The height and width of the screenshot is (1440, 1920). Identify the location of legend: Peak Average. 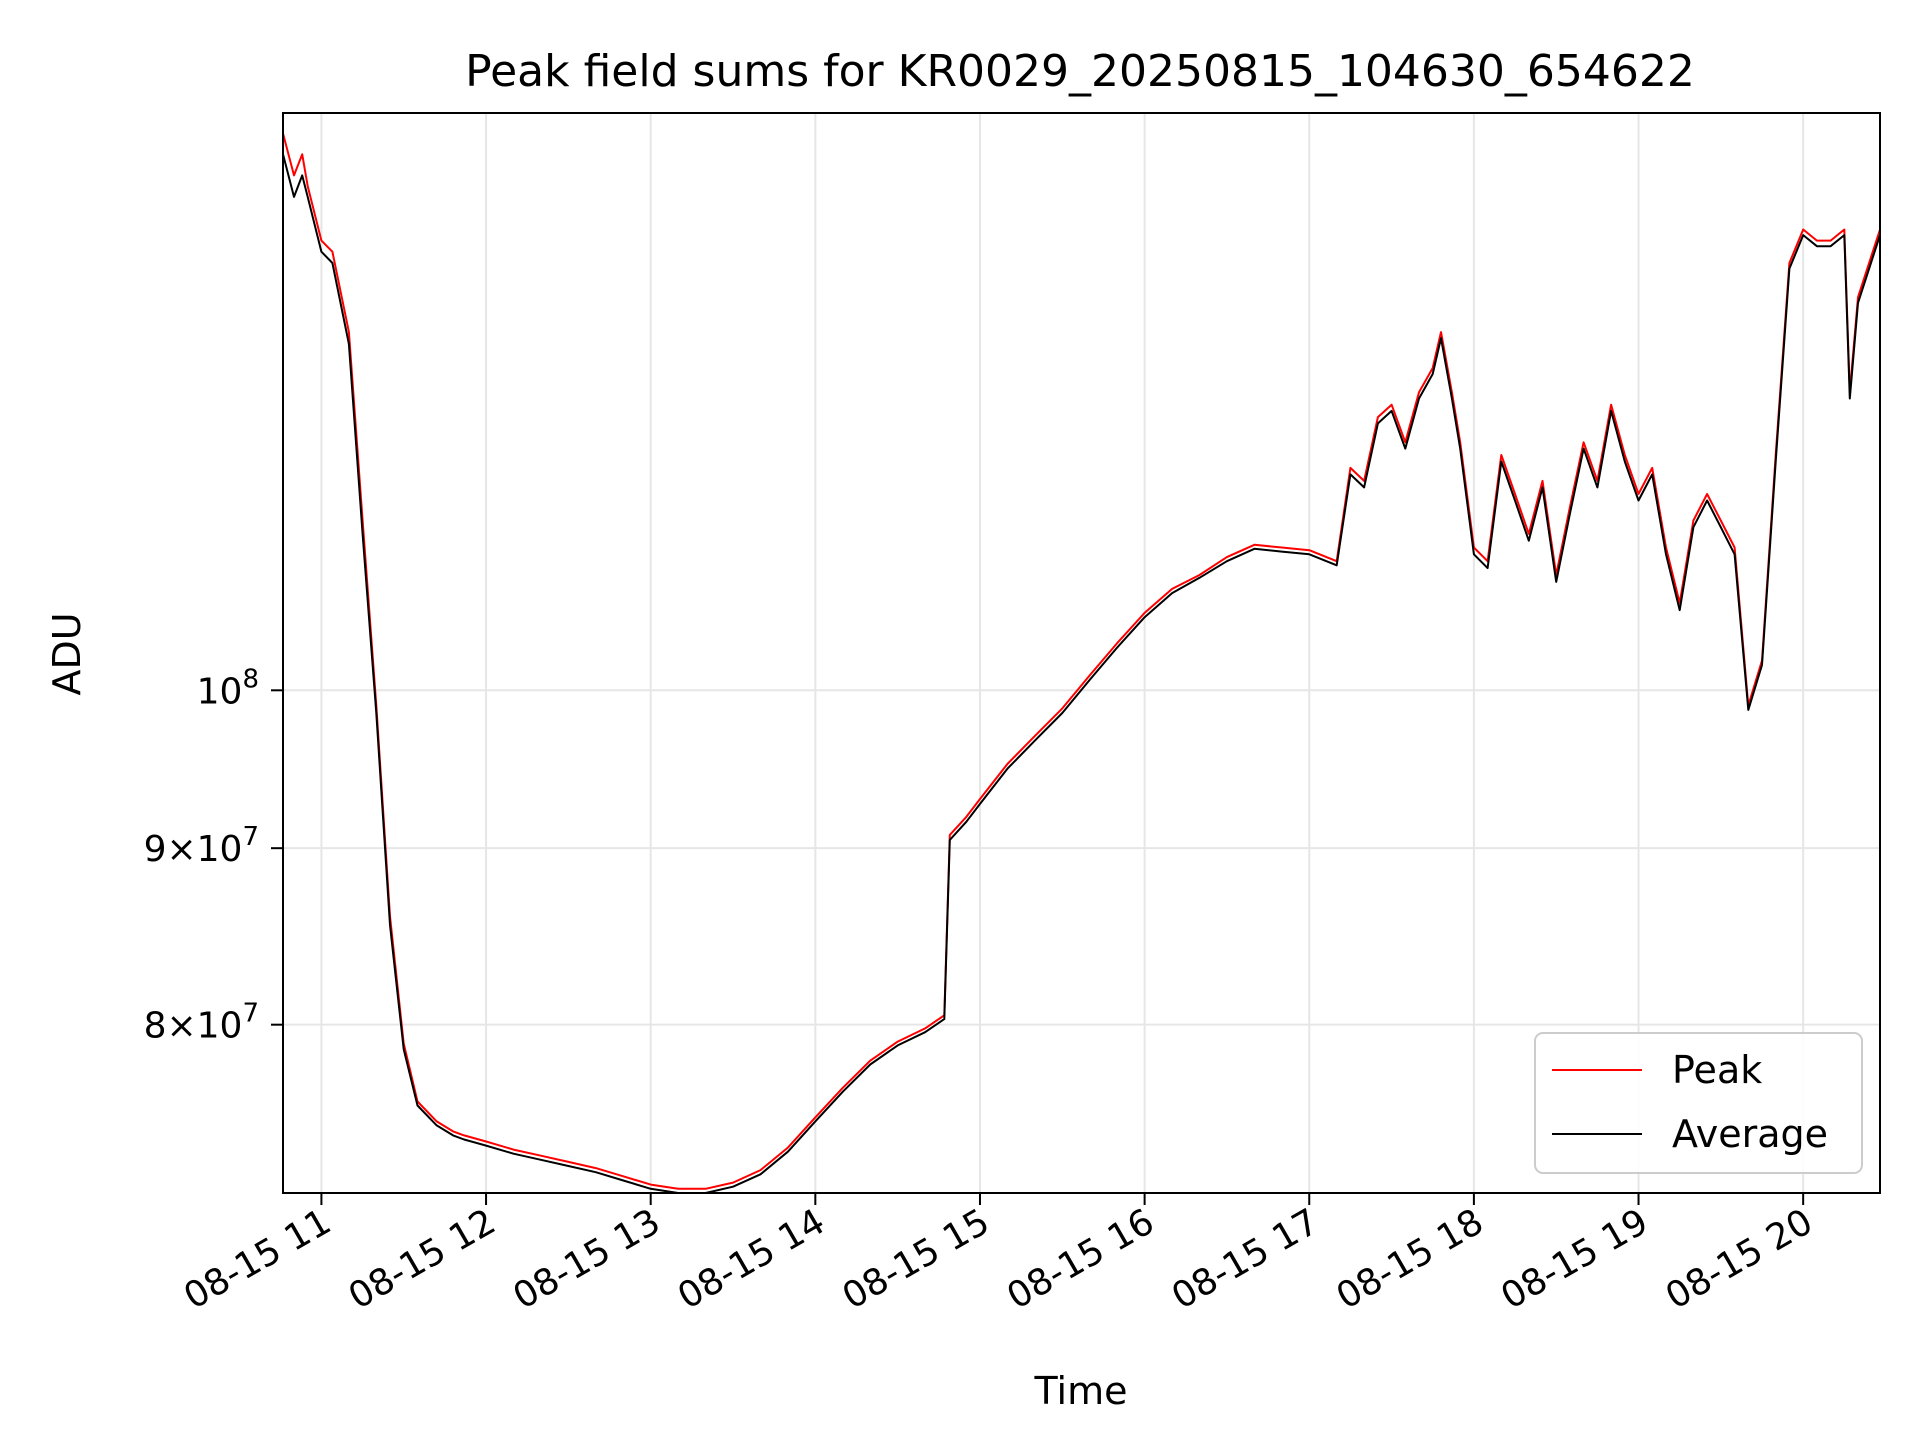
(1698, 1103).